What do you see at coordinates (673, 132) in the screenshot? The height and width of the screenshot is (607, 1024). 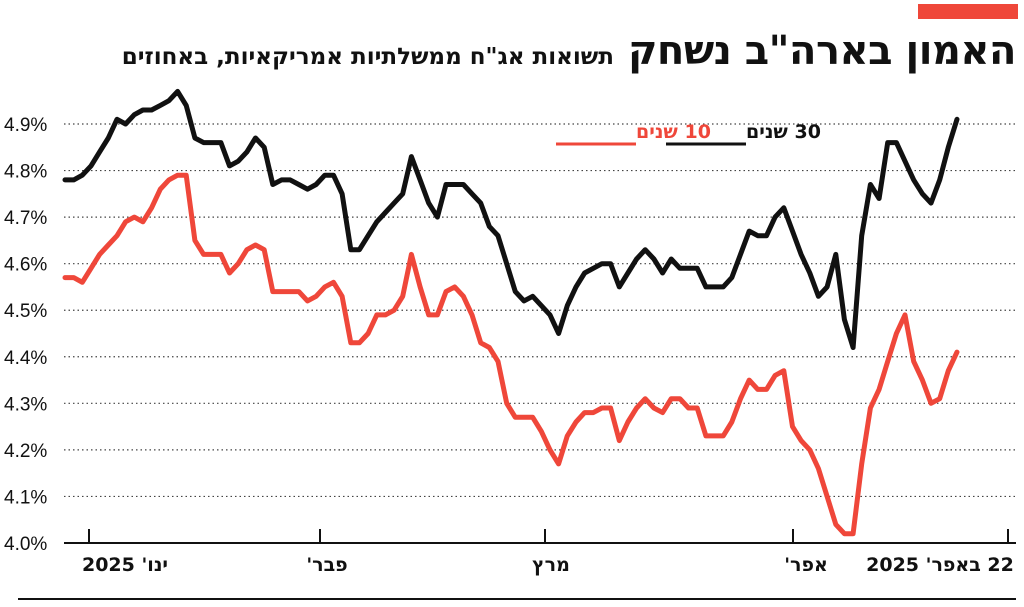 I see `legend-label-10y: 10 שנים` at bounding box center [673, 132].